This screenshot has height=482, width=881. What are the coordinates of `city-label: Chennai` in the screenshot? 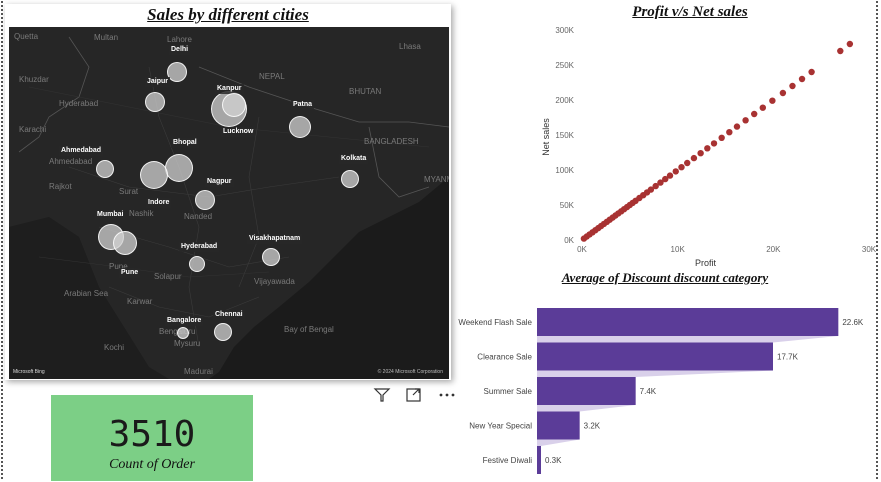 It's located at (229, 315).